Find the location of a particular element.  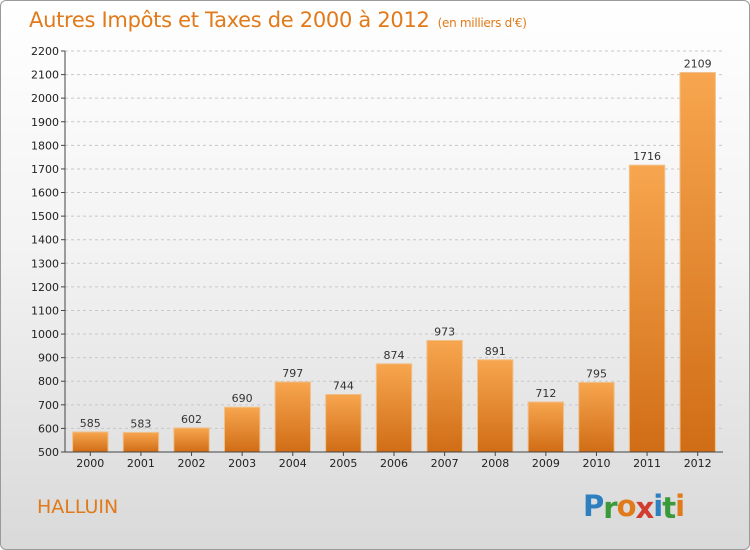

bar-value-label: 891 is located at coordinates (495, 351).